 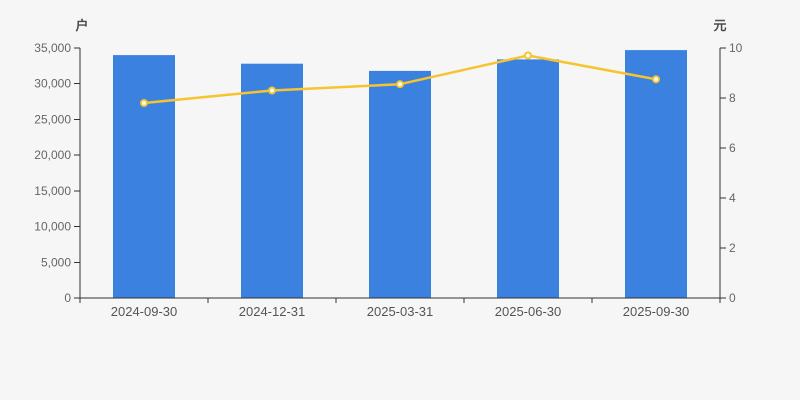 What do you see at coordinates (67, 298) in the screenshot?
I see `left-y-tick-label: 0` at bounding box center [67, 298].